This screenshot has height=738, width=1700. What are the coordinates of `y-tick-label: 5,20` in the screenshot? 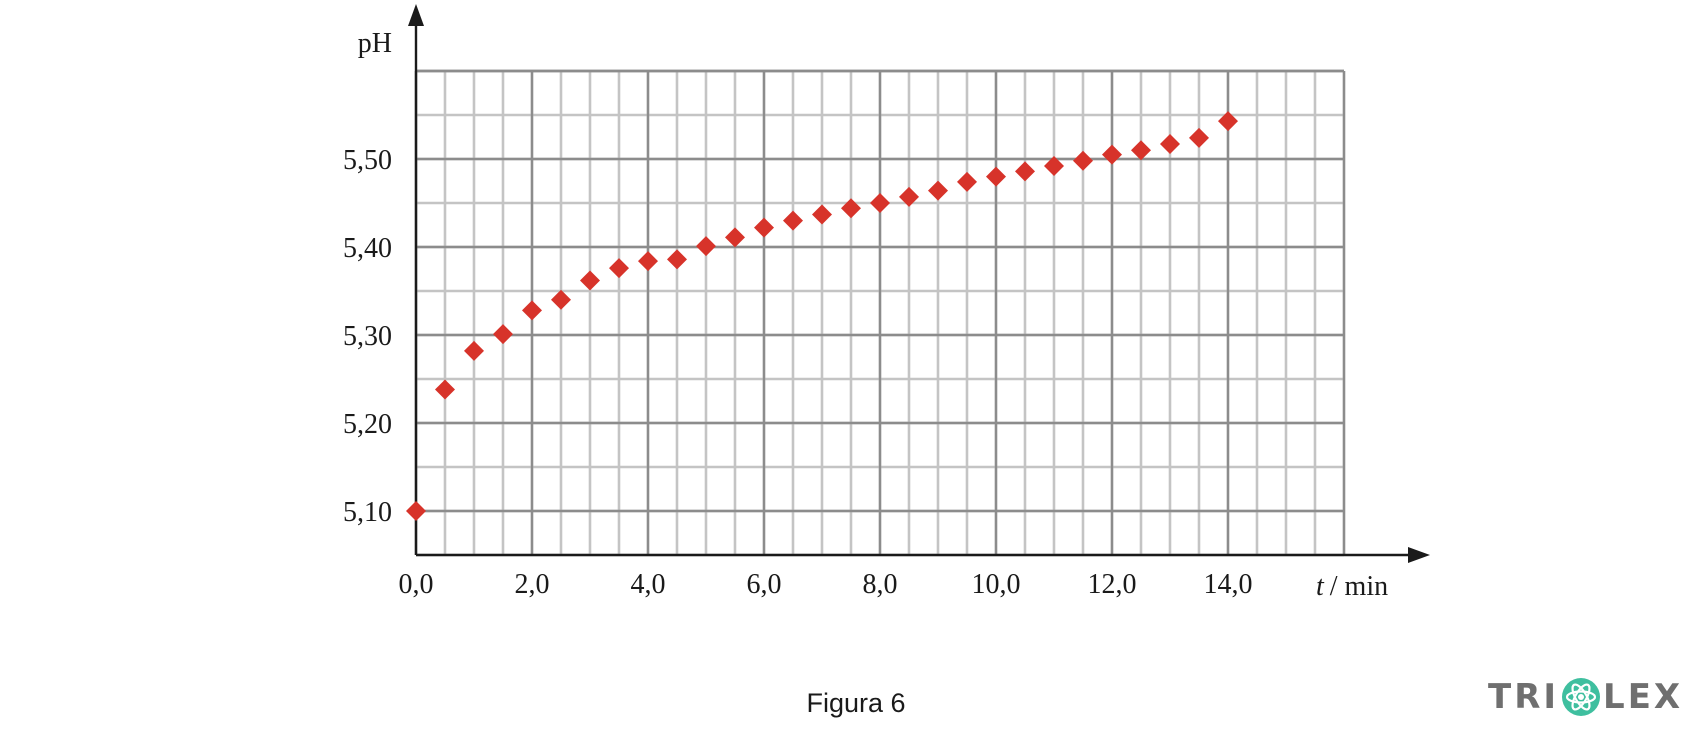 It's located at (367, 424).